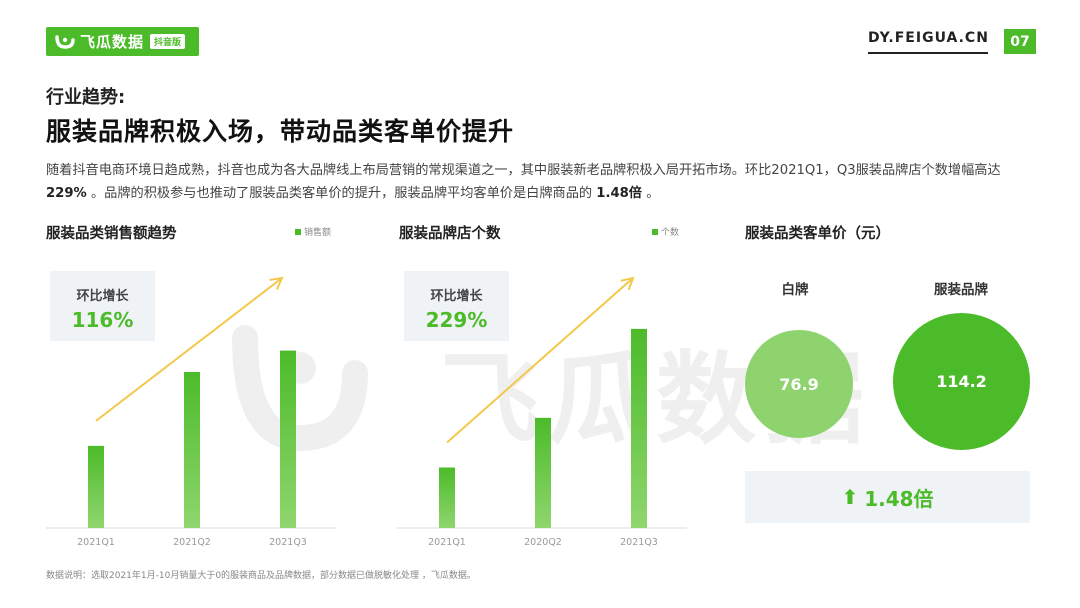 This screenshot has width=1080, height=608. Describe the element at coordinates (456, 306) in the screenshot. I see `stores-growth-box: 环比增长 229%` at that location.